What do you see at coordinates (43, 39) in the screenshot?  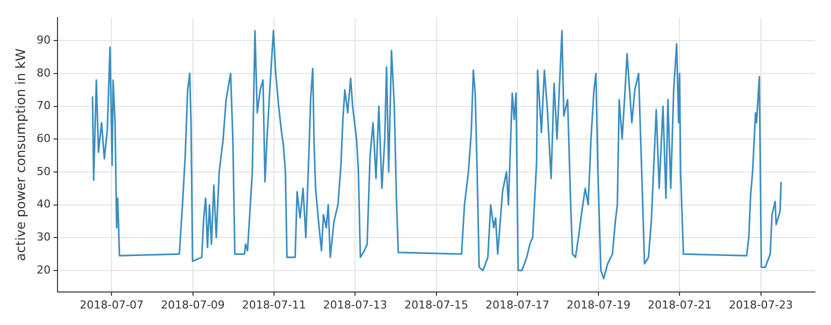 I see `y-tick-label: 90` at bounding box center [43, 39].